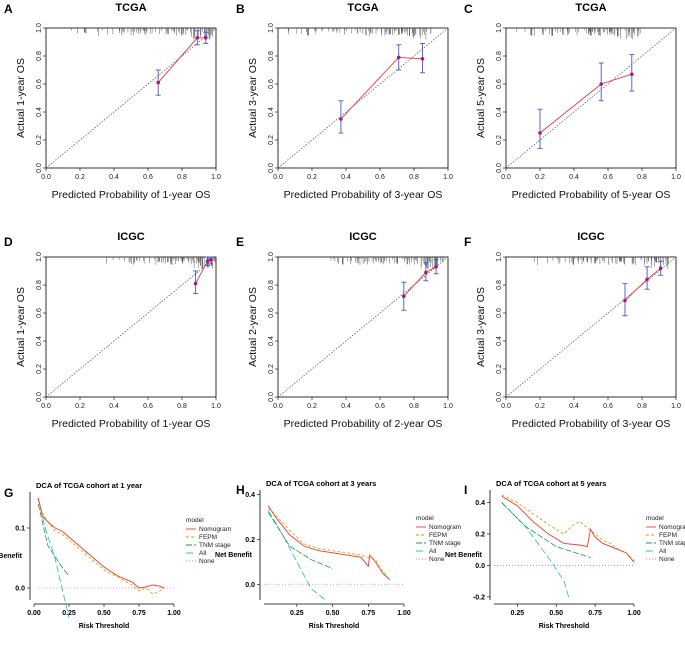  I want to click on x-tick-label: 0.75, so click(368, 613).